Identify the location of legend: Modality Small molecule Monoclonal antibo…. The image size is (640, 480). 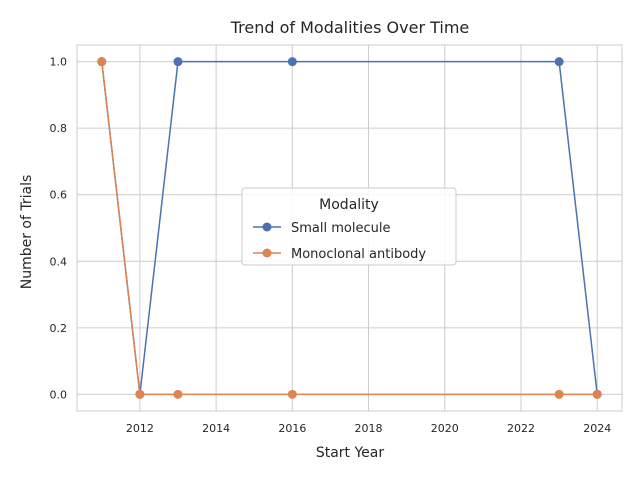
(349, 226).